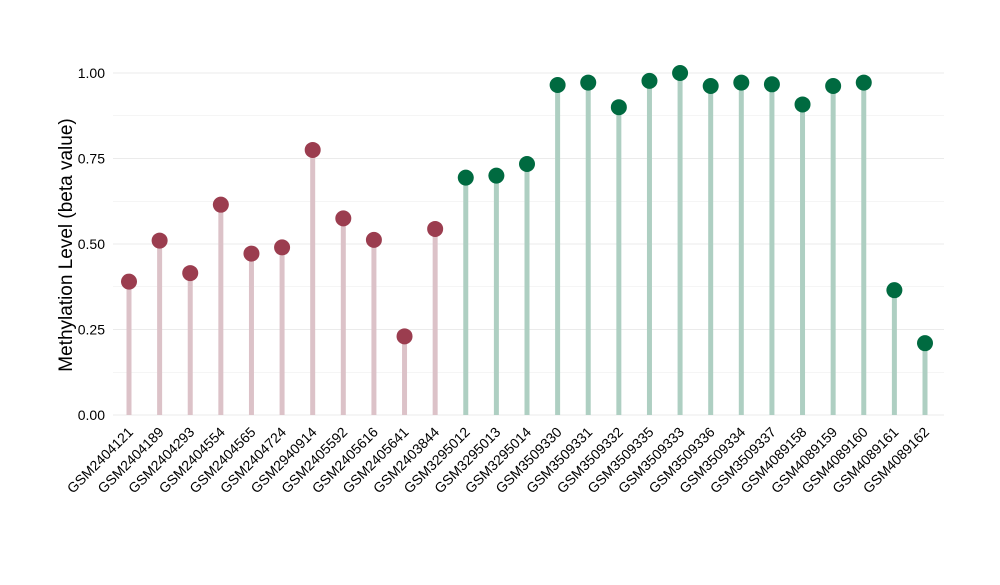 The height and width of the screenshot is (585, 1000). I want to click on y-tick-label: 1.00, so click(91, 73).